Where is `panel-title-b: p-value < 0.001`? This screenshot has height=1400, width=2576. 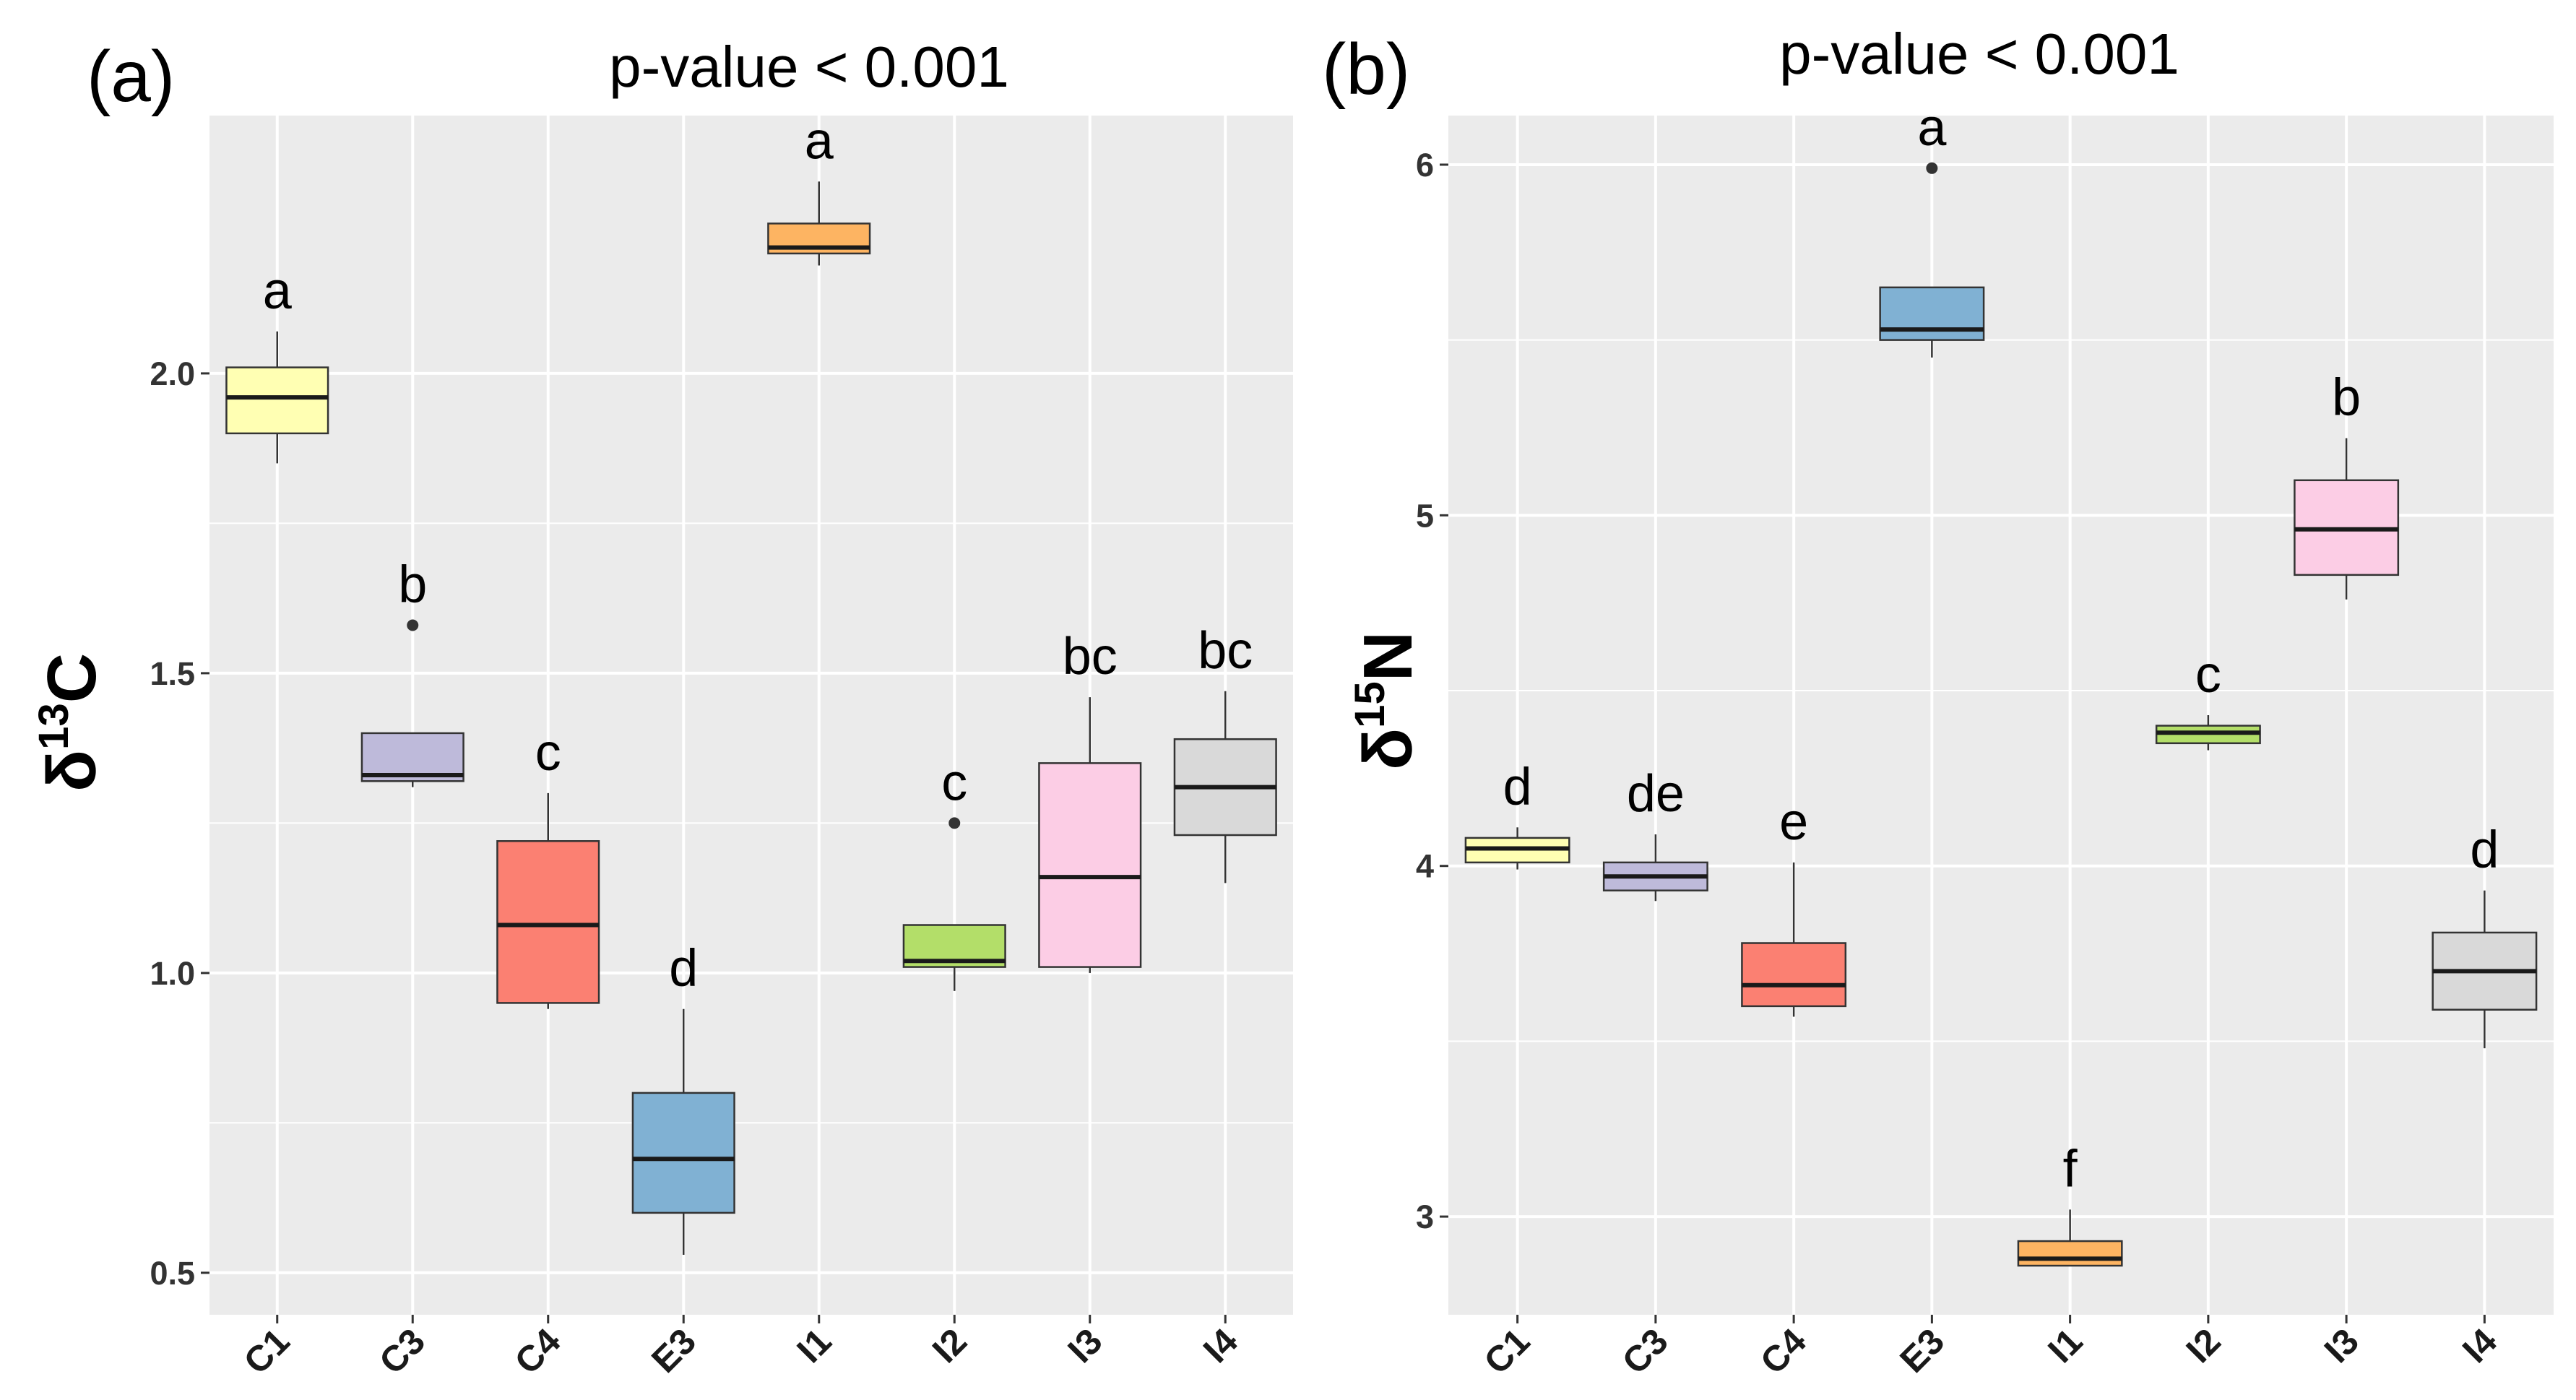 panel-title-b: p-value < 0.001 is located at coordinates (1979, 54).